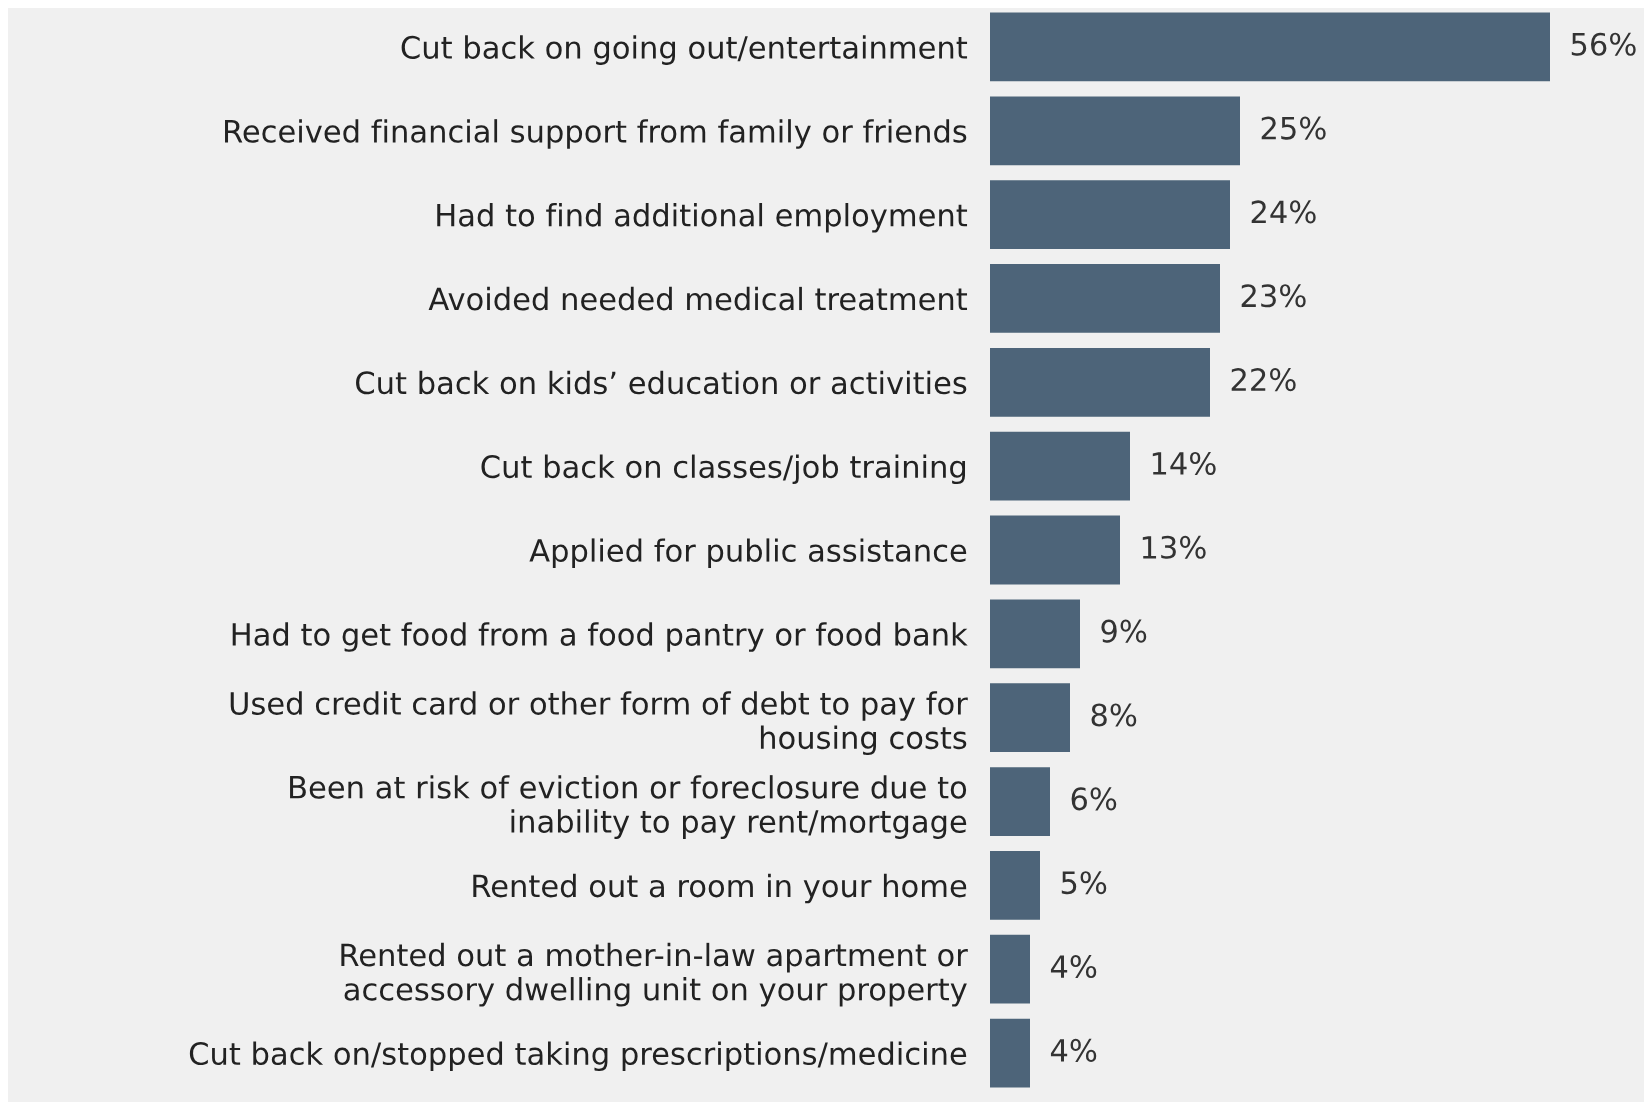 The image size is (1652, 1110). I want to click on y-tick-label: Rented out a room in your home, so click(720, 888).